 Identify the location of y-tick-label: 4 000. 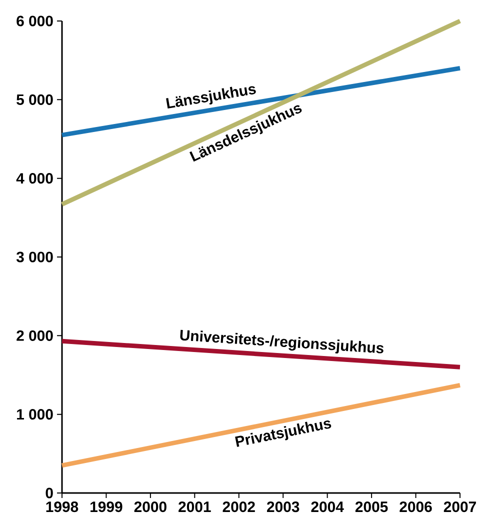
(34, 178).